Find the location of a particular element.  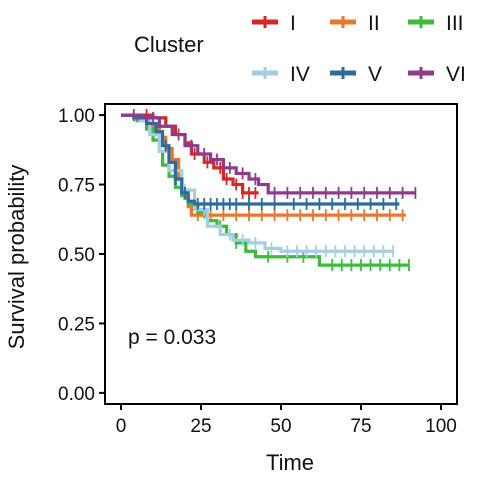

series-line-I is located at coordinates (190, 154).